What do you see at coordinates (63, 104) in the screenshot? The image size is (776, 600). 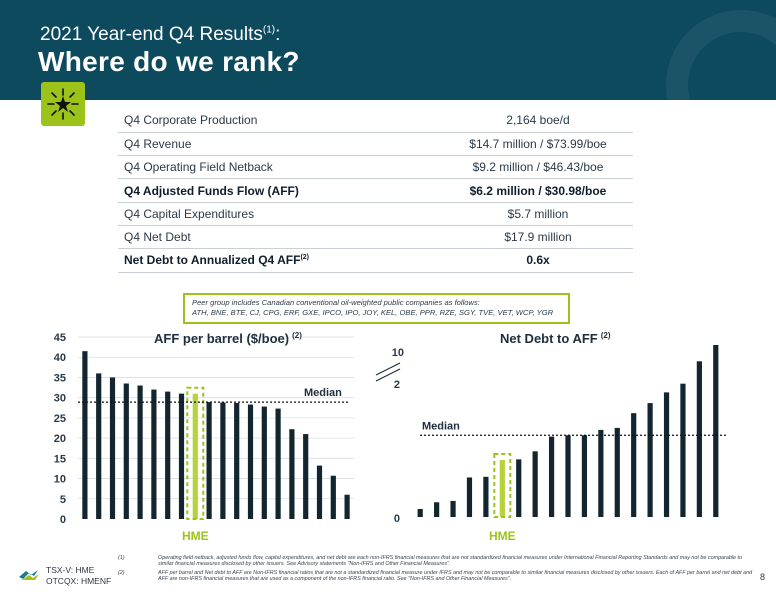 I see `star-burst-icon` at bounding box center [63, 104].